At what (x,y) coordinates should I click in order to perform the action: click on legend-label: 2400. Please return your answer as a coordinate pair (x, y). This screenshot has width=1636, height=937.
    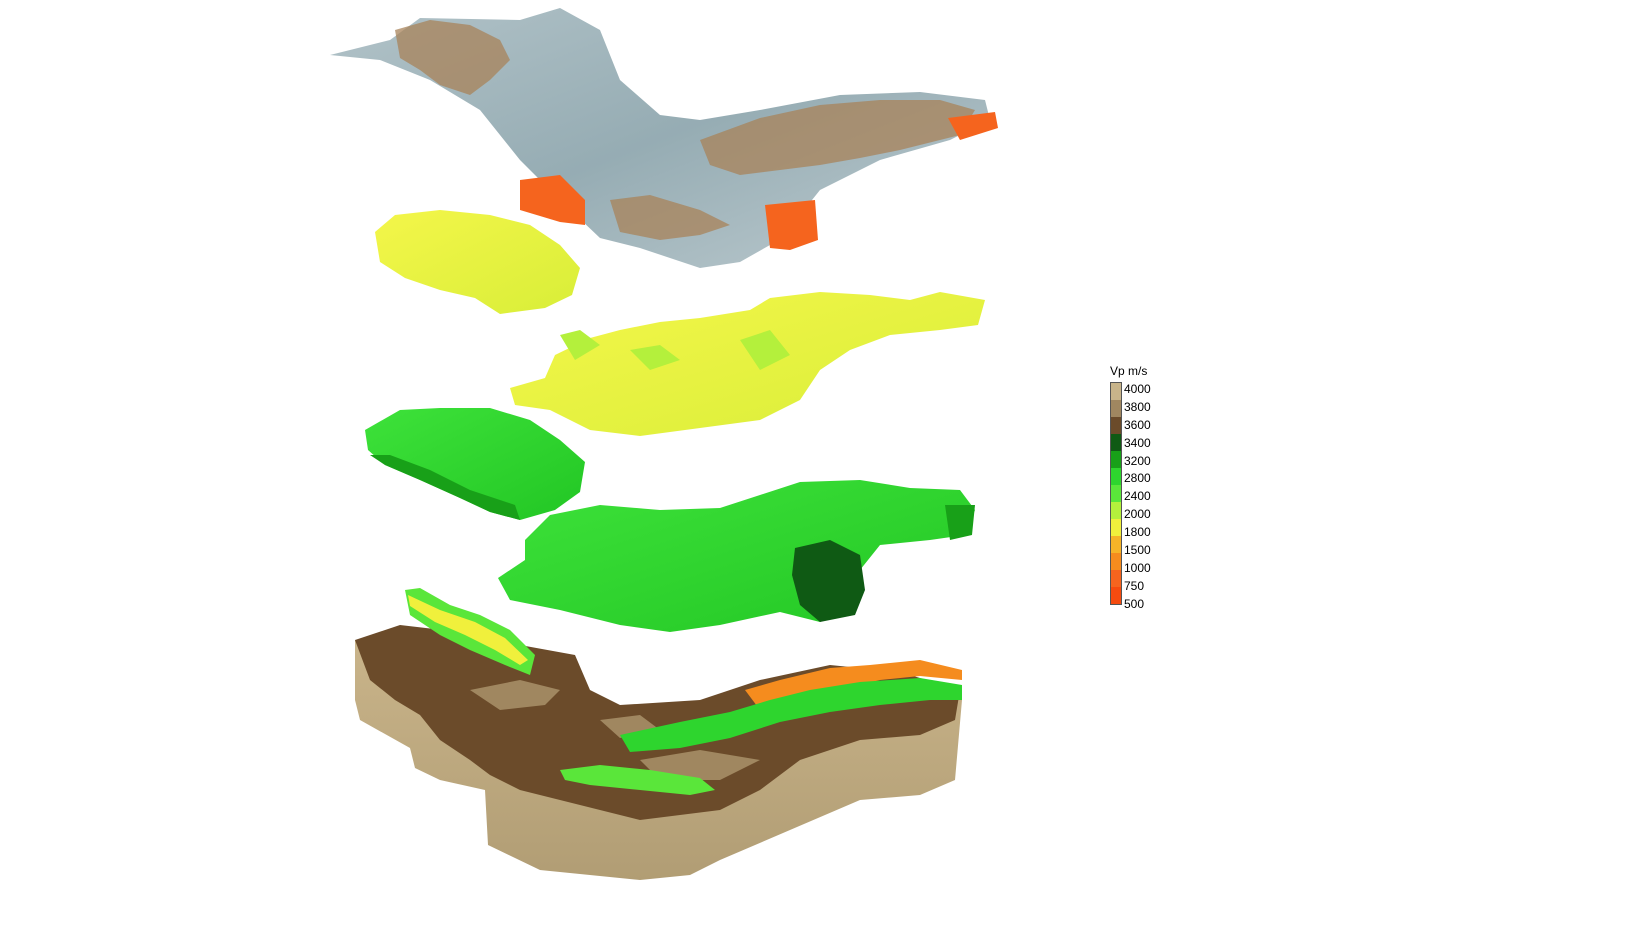
    Looking at the image, I should click on (1137, 496).